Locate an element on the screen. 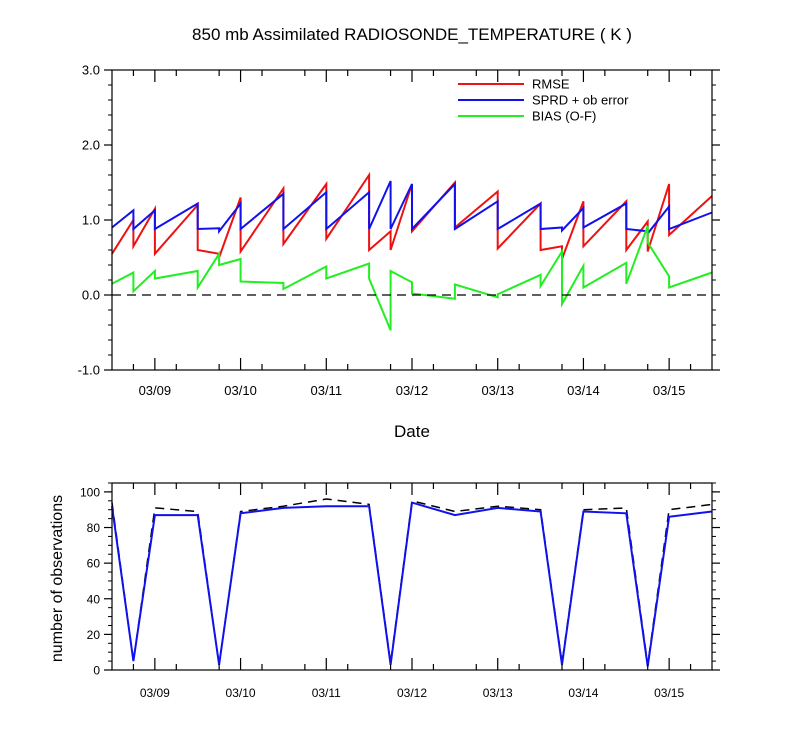 This screenshot has width=800, height=750. y-tick-label: 20 is located at coordinates (94, 635).